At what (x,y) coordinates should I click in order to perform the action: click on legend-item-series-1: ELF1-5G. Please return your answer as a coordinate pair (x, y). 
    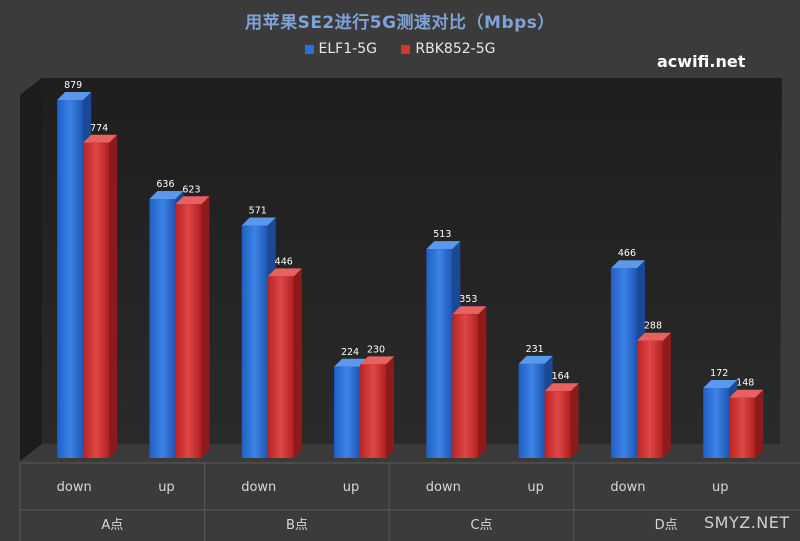
    Looking at the image, I should click on (340, 49).